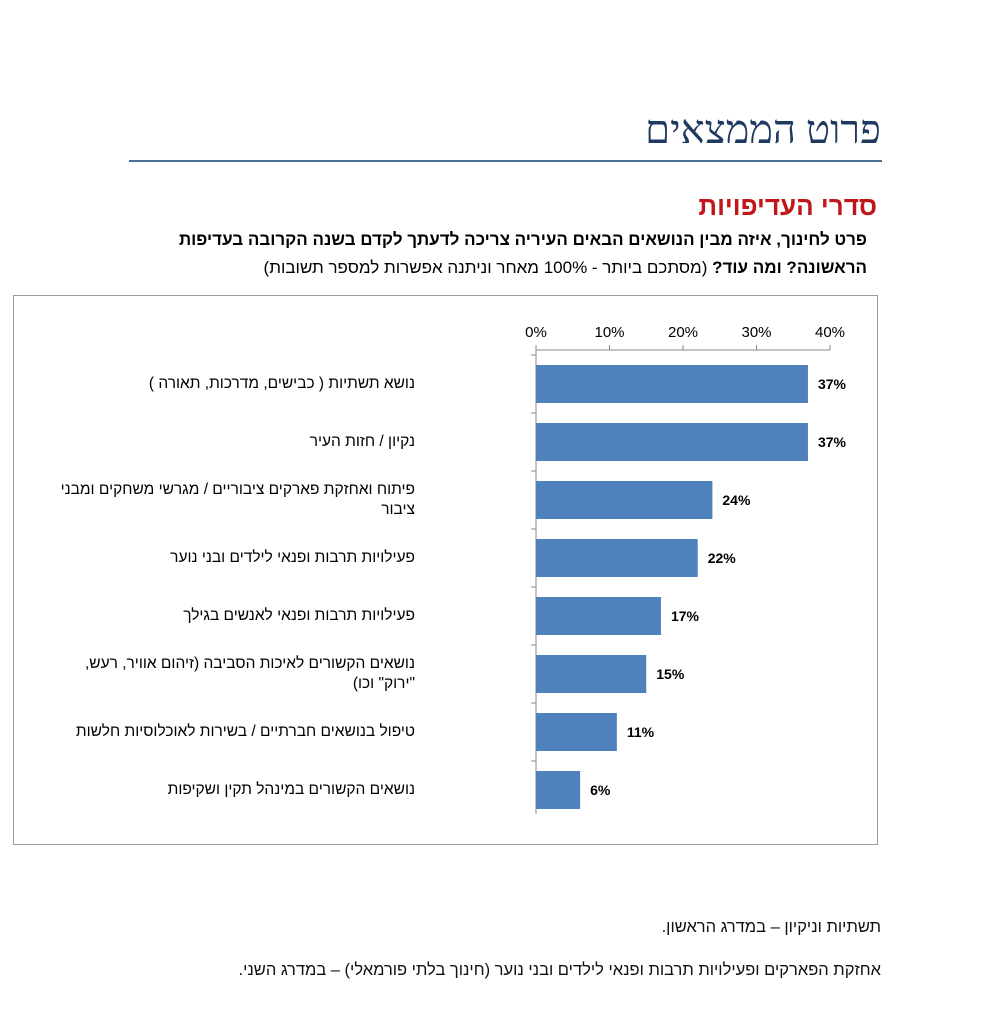 Image resolution: width=989 pixels, height=1024 pixels. Describe the element at coordinates (505, 161) in the screenshot. I see `title-divider` at that location.